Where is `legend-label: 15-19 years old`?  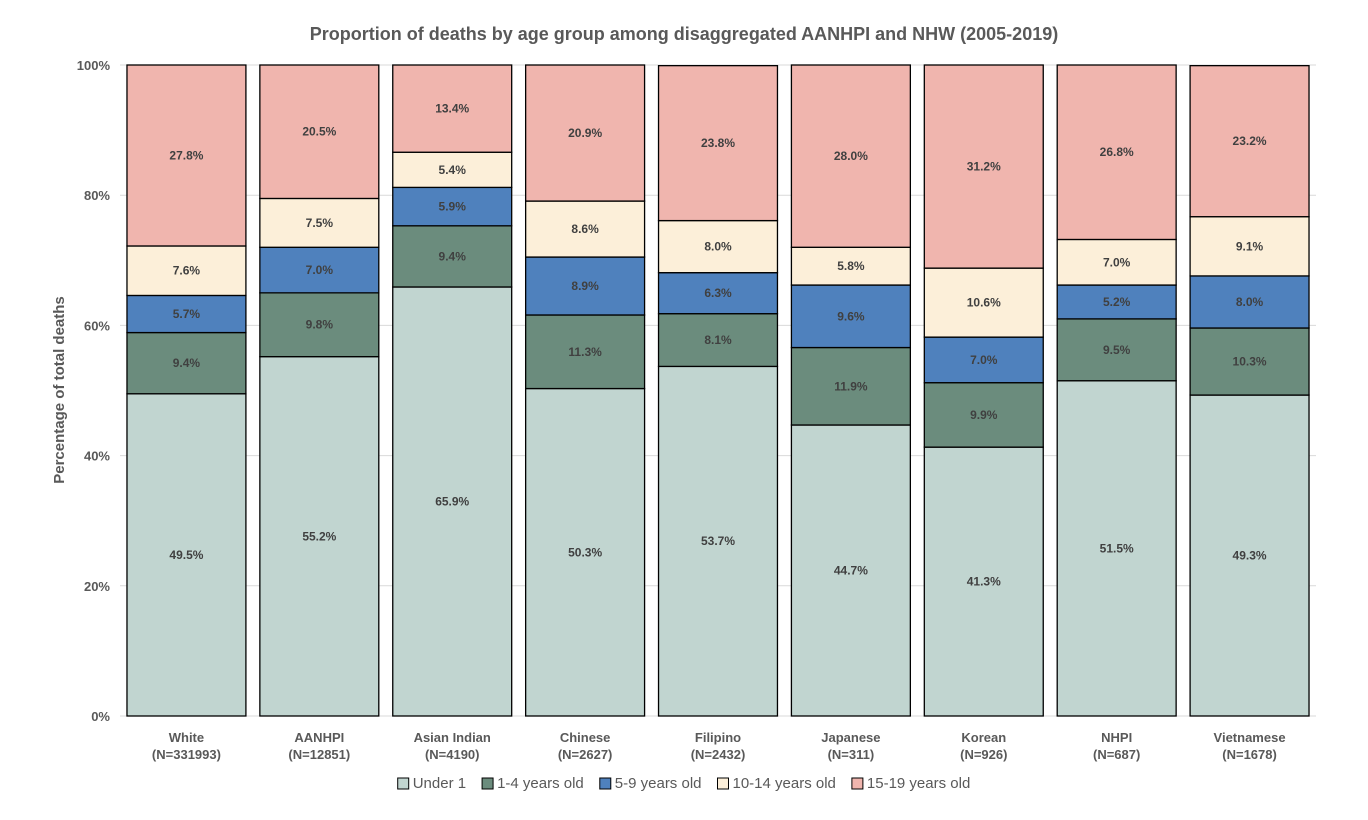 legend-label: 15-19 years old is located at coordinates (918, 783).